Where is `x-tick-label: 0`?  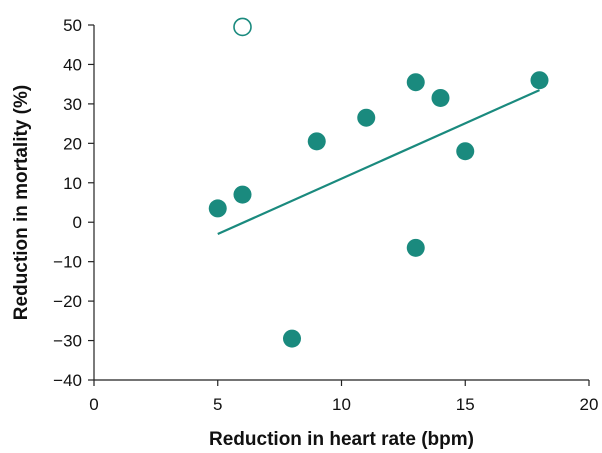
x-tick-label: 0 is located at coordinates (93, 404).